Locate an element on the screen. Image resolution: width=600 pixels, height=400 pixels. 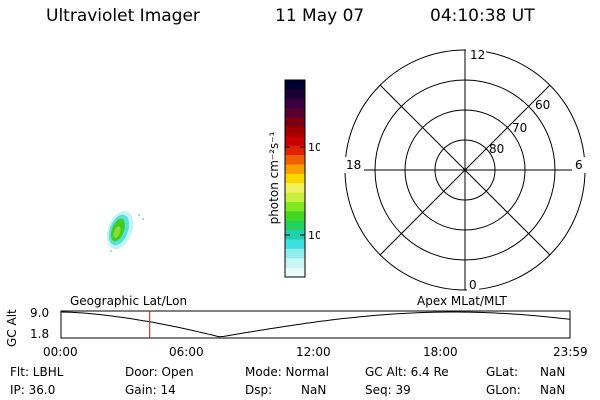
timeline-ymin: 1.8 is located at coordinates (40, 334).